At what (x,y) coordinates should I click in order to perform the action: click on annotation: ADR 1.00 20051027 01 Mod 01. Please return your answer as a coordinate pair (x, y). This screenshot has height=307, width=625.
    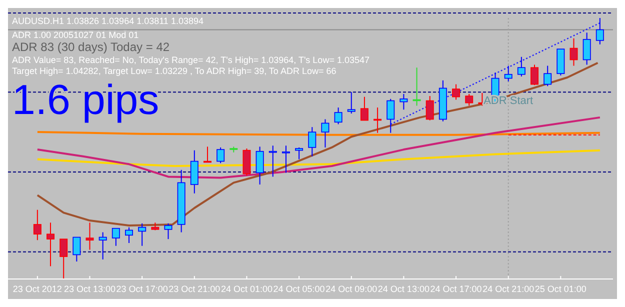
    Looking at the image, I should click on (75, 35).